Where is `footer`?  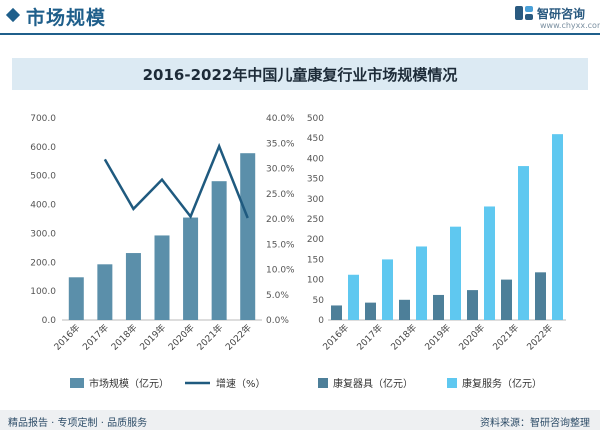 footer is located at coordinates (300, 420).